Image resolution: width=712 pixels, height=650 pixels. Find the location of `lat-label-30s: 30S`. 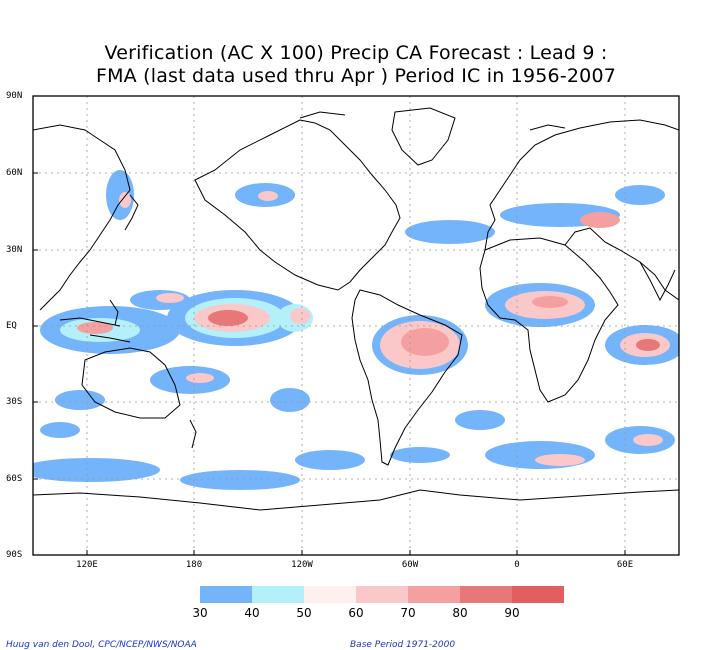

lat-label-30s: 30S is located at coordinates (14, 402).